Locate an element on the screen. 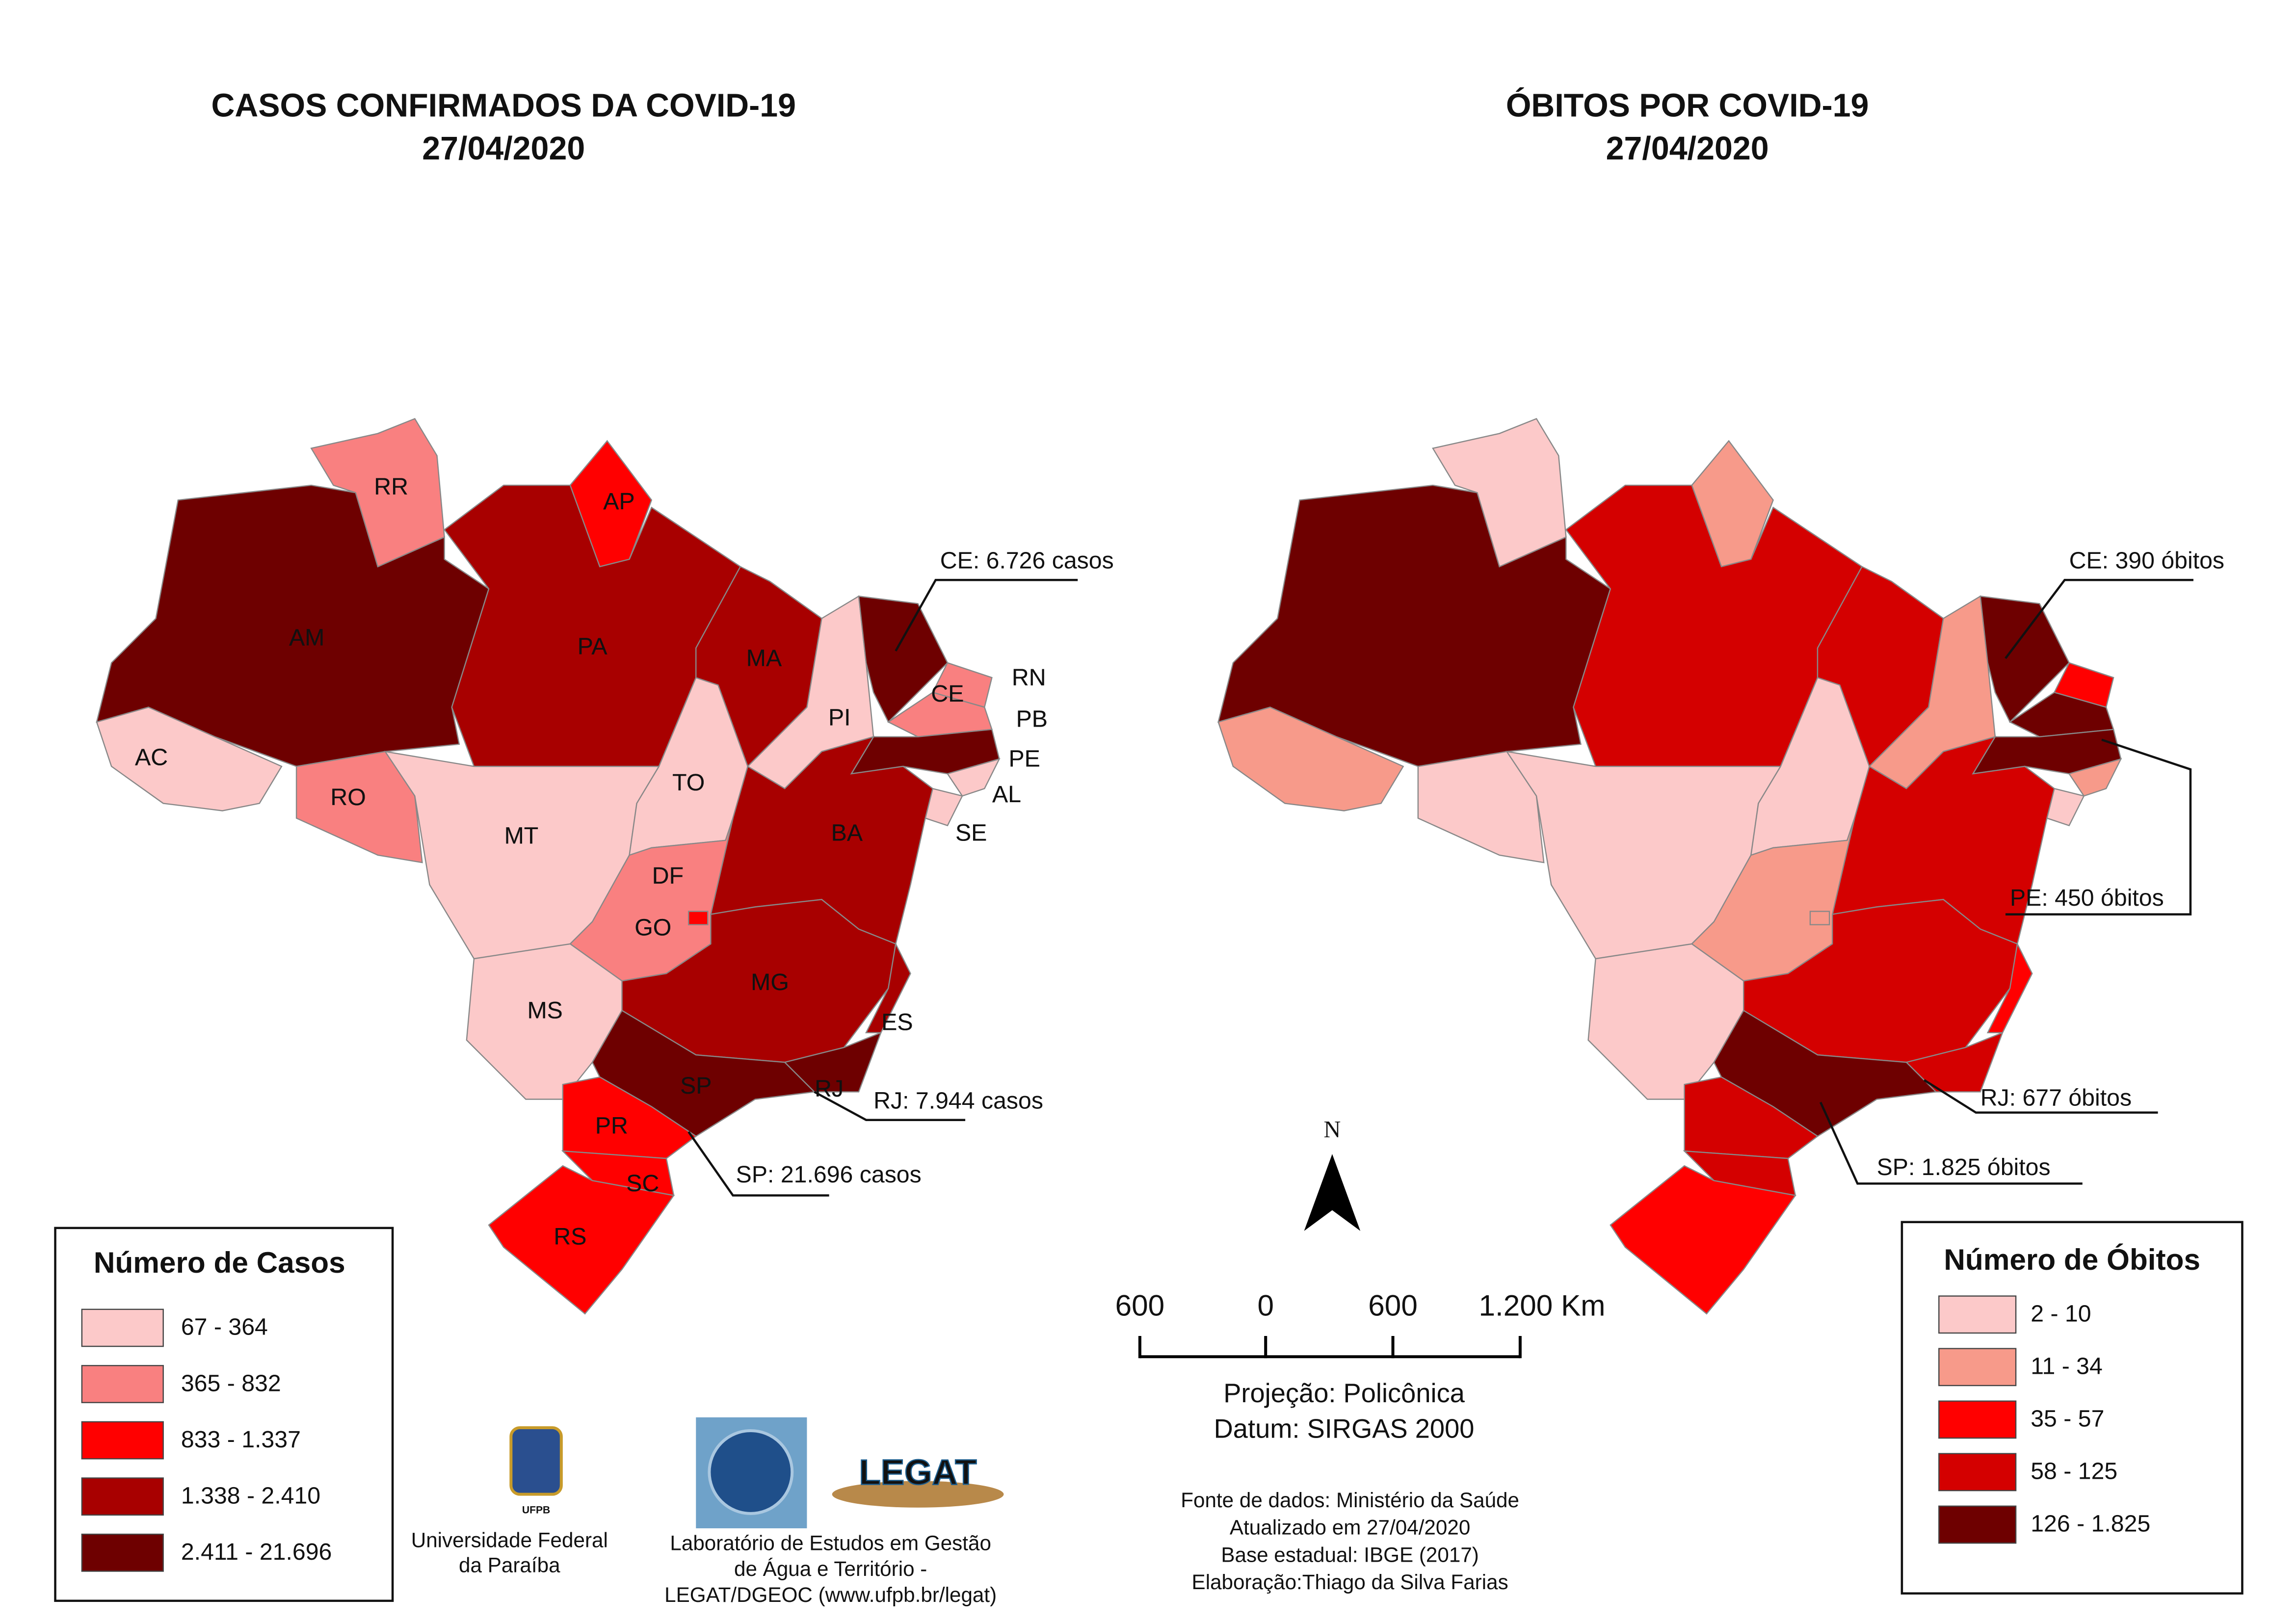 This screenshot has width=2296, height=1623. state-label: GO is located at coordinates (652, 927).